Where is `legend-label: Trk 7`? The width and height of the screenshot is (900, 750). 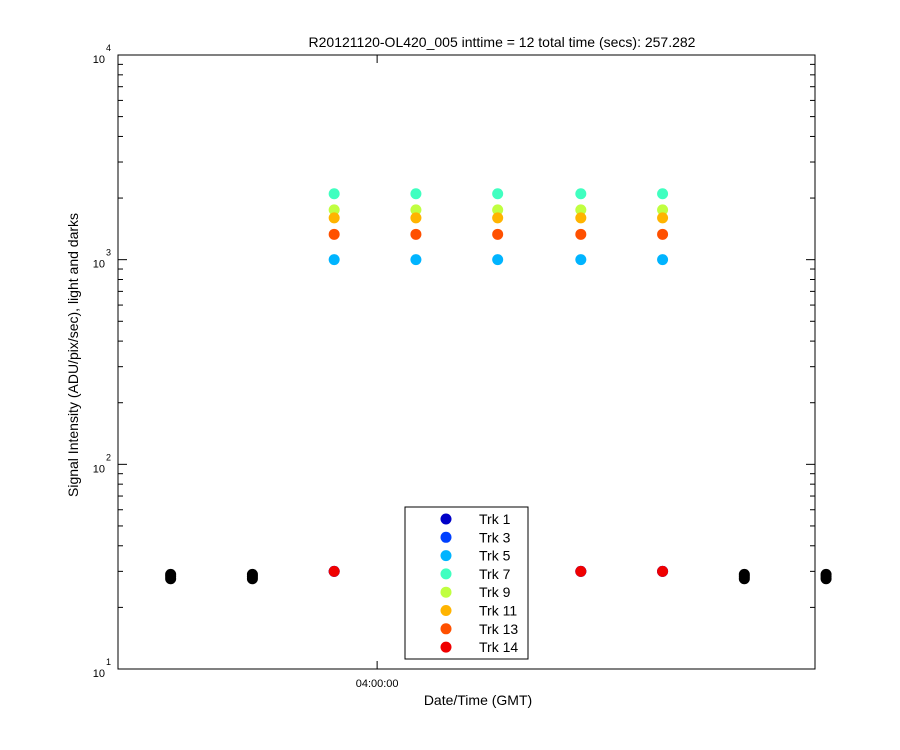
legend-label: Trk 7 is located at coordinates (495, 574).